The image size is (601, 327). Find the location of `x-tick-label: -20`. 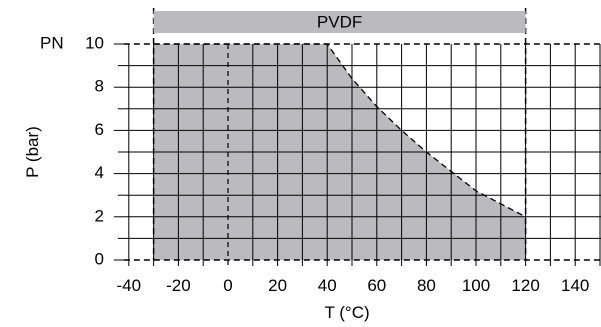

x-tick-label: -20 is located at coordinates (178, 285).